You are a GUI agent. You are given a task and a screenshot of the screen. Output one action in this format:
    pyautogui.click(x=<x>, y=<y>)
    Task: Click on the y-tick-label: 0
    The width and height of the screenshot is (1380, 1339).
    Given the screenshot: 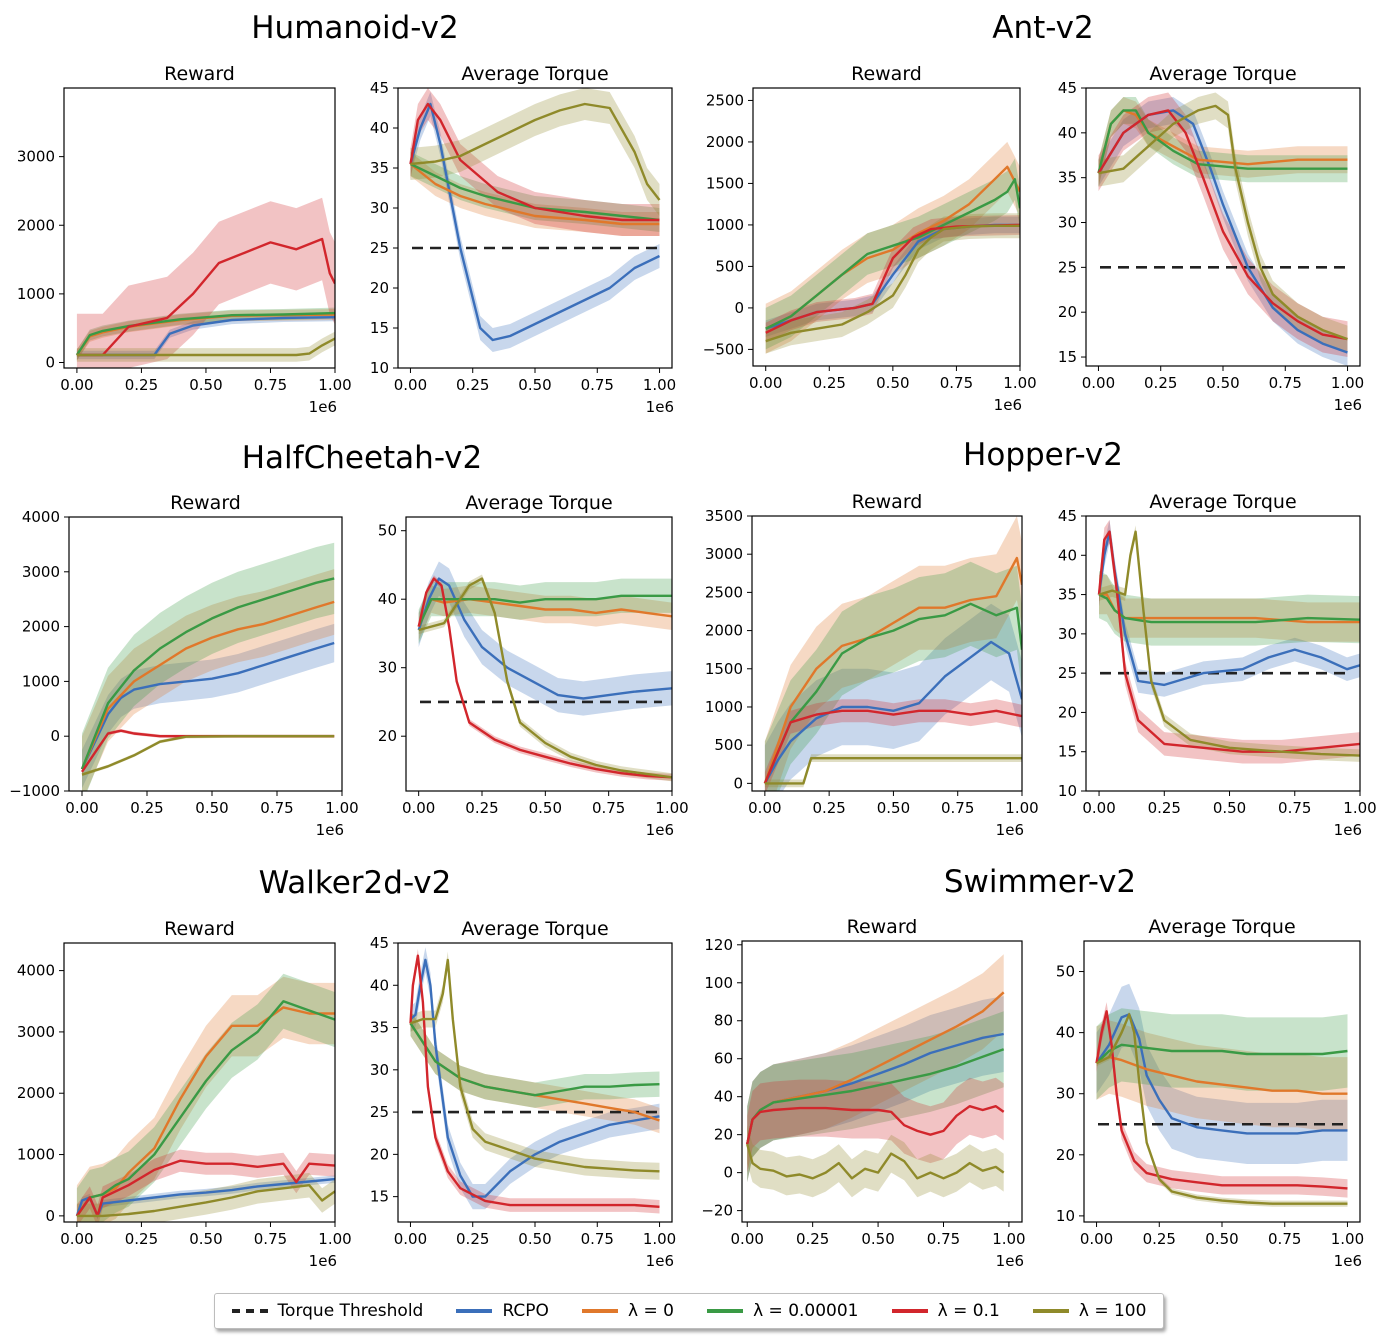 What is the action you would take?
    pyautogui.click(x=738, y=783)
    